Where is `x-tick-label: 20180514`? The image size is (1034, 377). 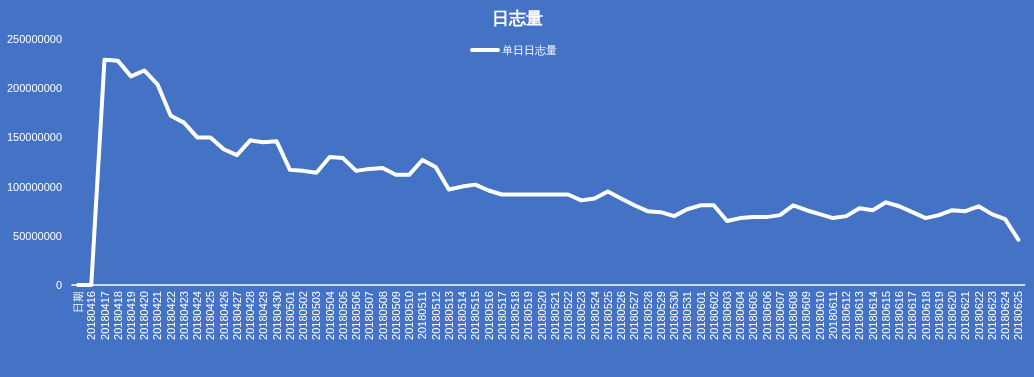 x-tick-label: 20180514 is located at coordinates (462, 315).